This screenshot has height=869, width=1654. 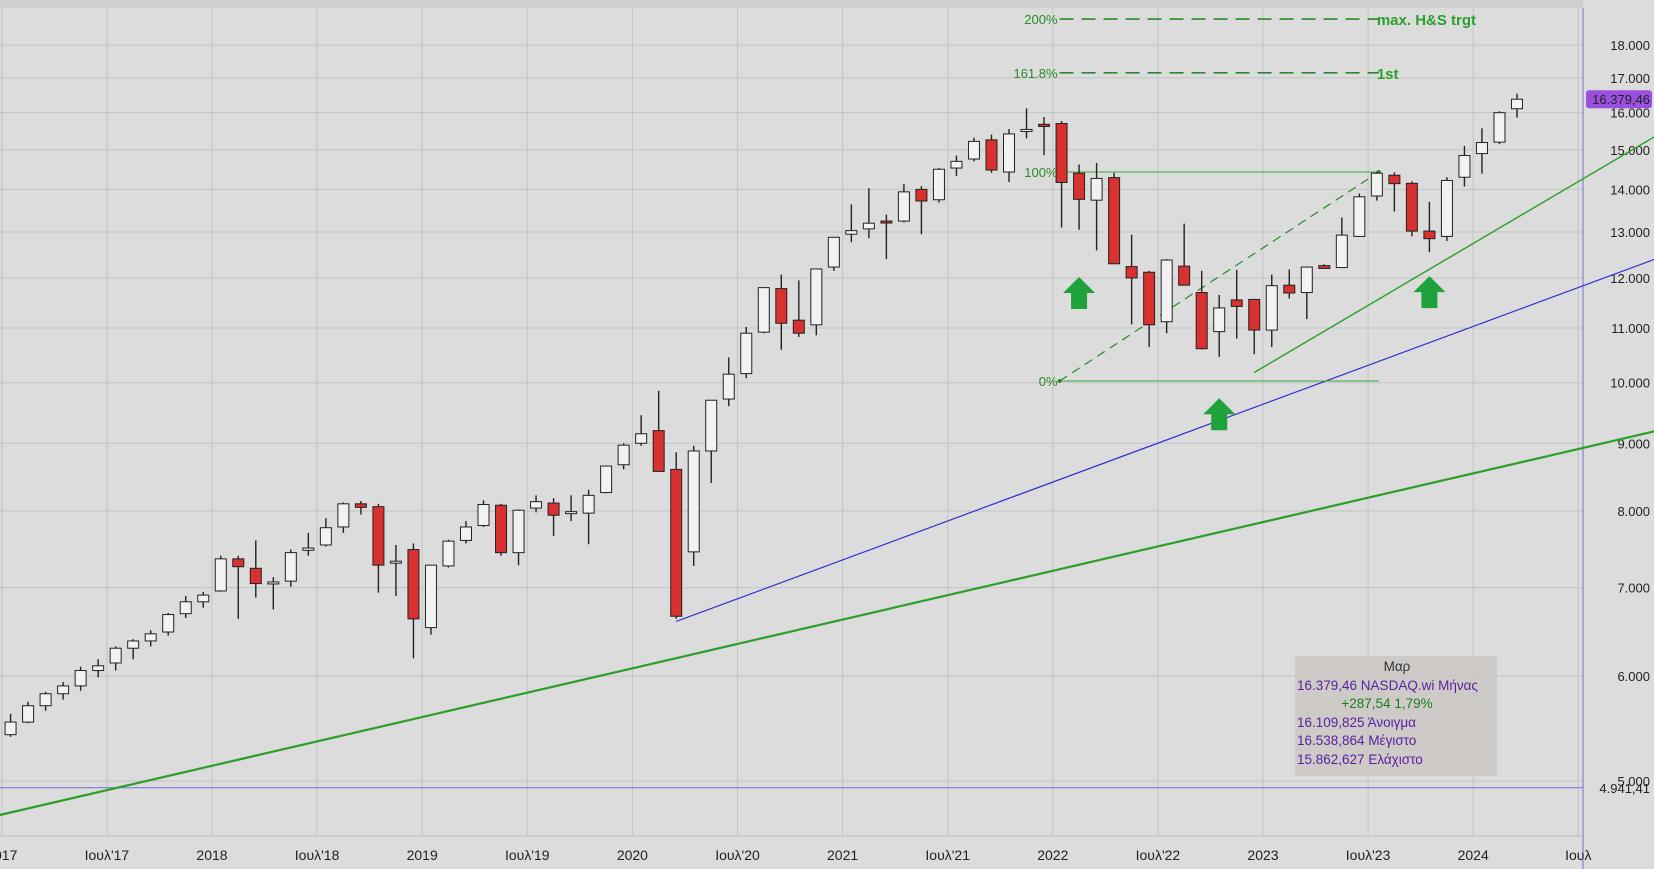 I want to click on y-tick-label: 17.000, so click(x=1630, y=78).